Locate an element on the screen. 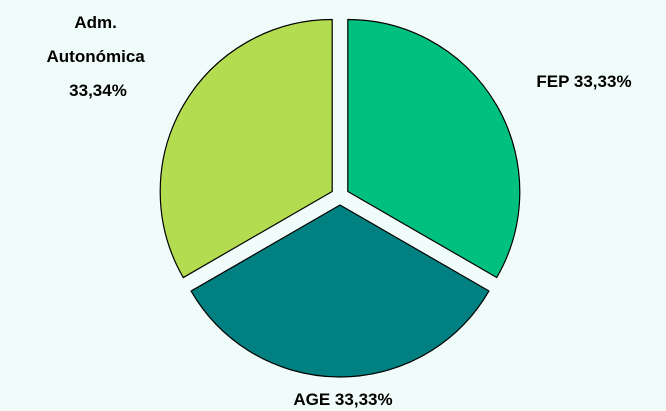 The width and height of the screenshot is (666, 411). slice-label-adm-autonomica: Adm. Autonómica 33,34% is located at coordinates (98, 56).